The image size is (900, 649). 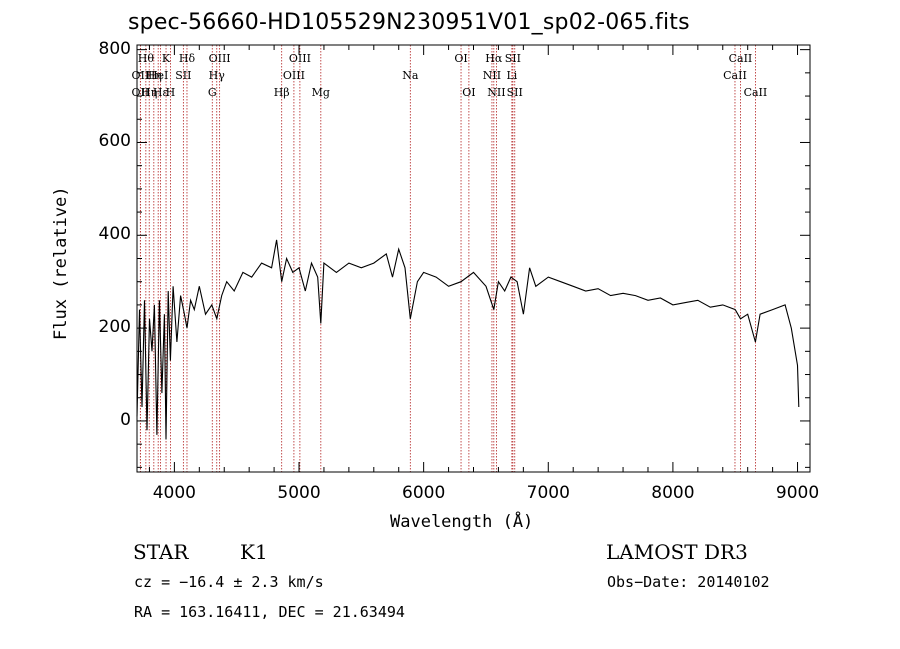 I want to click on line-marker-label: Hγ, so click(x=217, y=75).